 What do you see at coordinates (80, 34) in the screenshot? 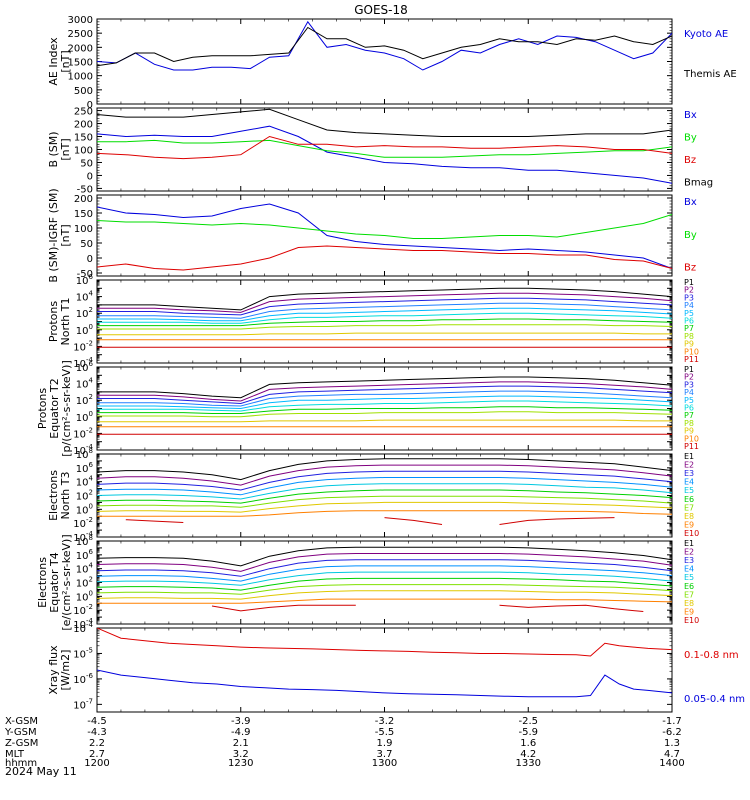
I see `y-tick-label: 2500` at bounding box center [80, 34].